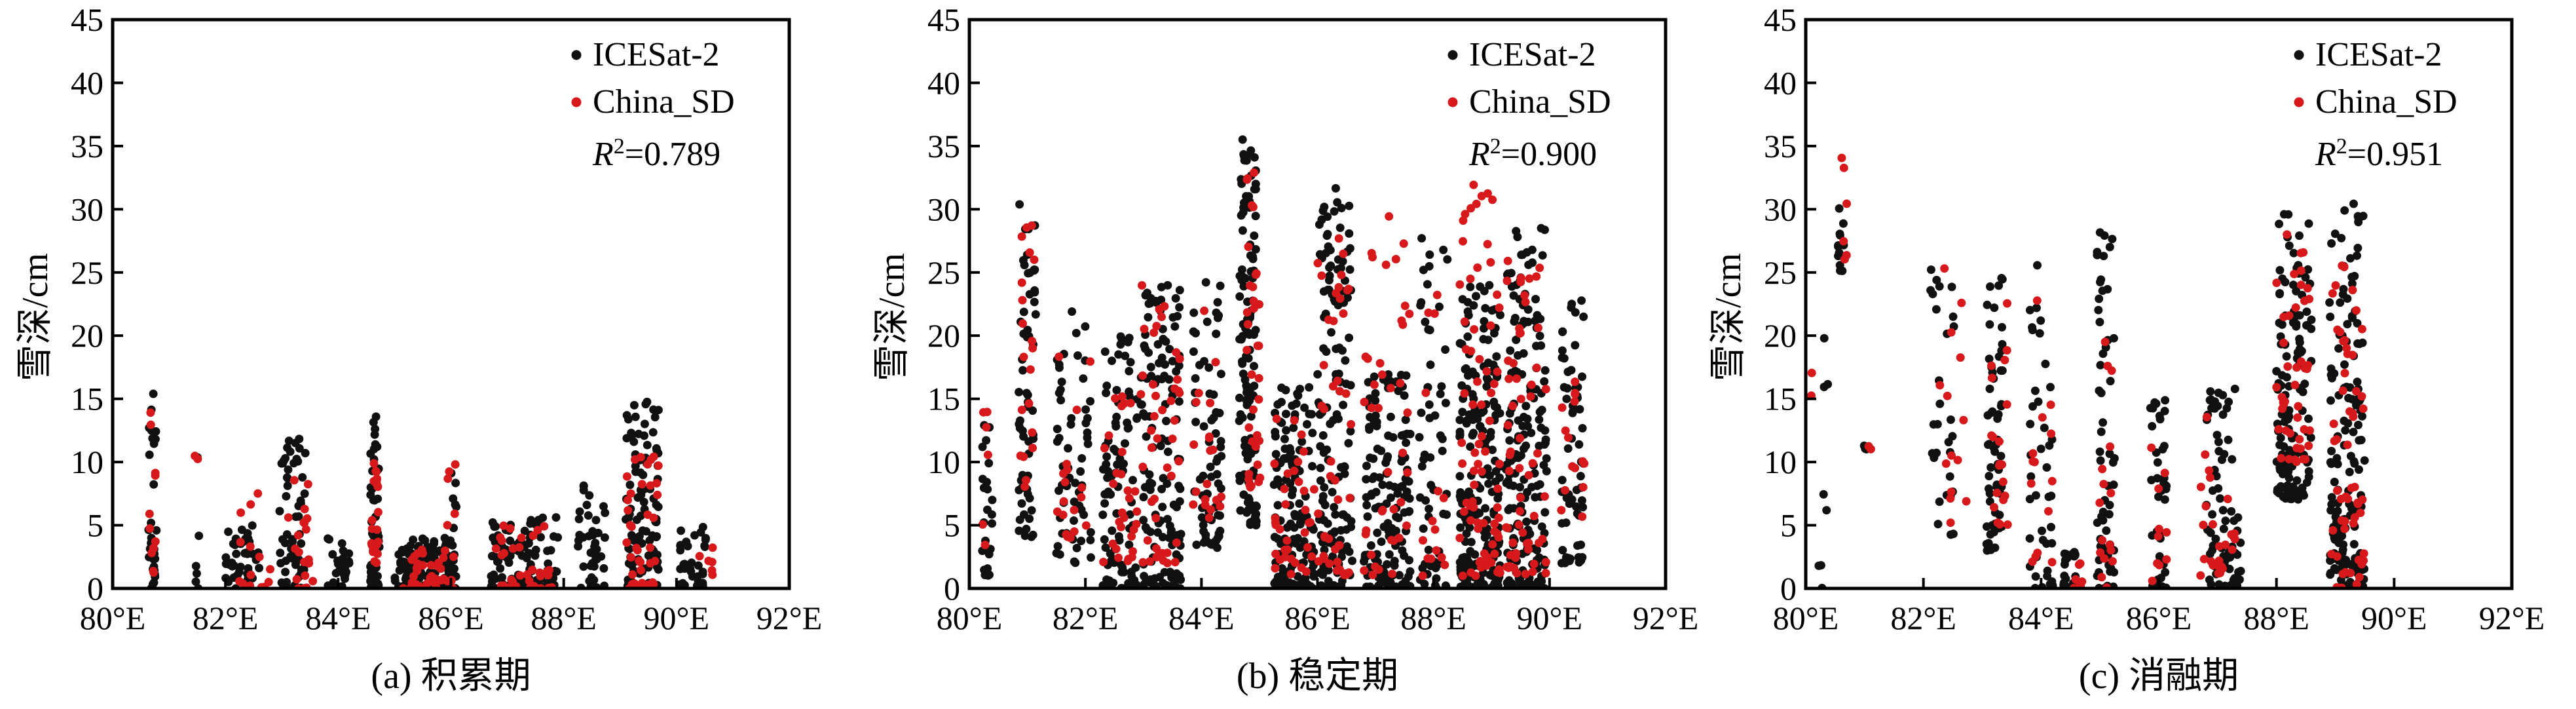 The height and width of the screenshot is (709, 2576). I want to click on x-tick-label: 88°E, so click(564, 618).